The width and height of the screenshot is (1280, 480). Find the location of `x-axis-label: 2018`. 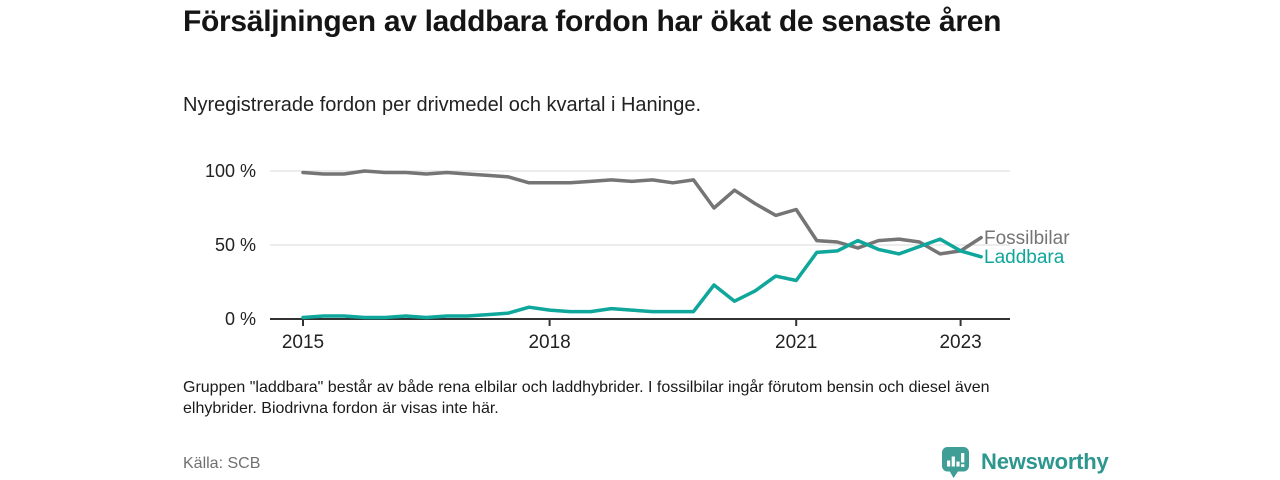

x-axis-label: 2018 is located at coordinates (549, 342).